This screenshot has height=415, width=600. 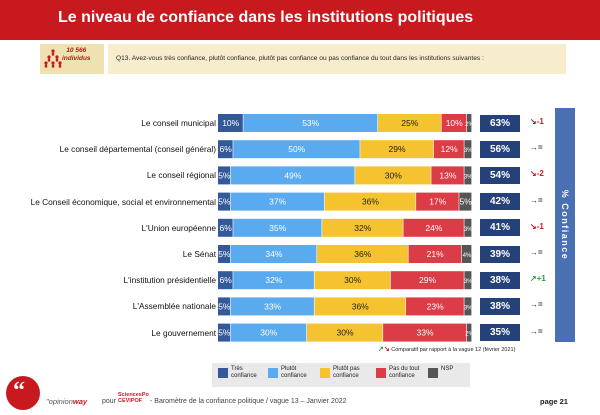 I want to click on bar-value-label: 34%, so click(x=273, y=254).